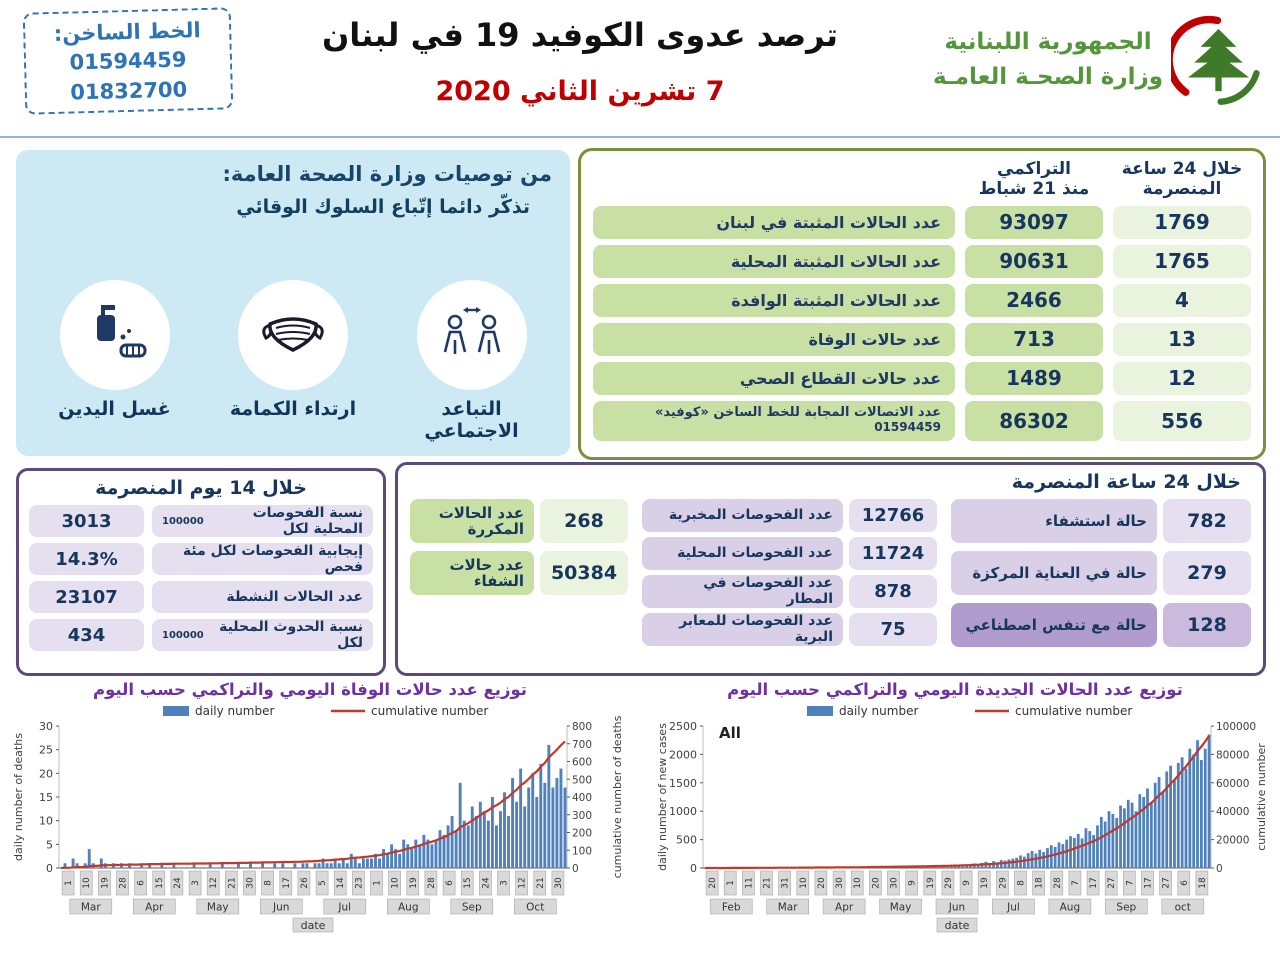 Image resolution: width=1280 pixels, height=960 pixels. I want to click on svg-text: 31, so click(786, 882).